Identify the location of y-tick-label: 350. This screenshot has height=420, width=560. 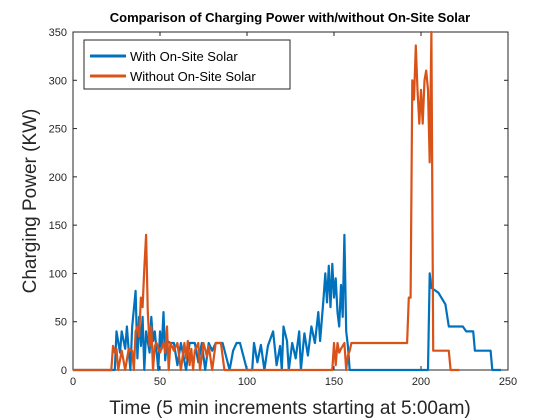
(58, 33).